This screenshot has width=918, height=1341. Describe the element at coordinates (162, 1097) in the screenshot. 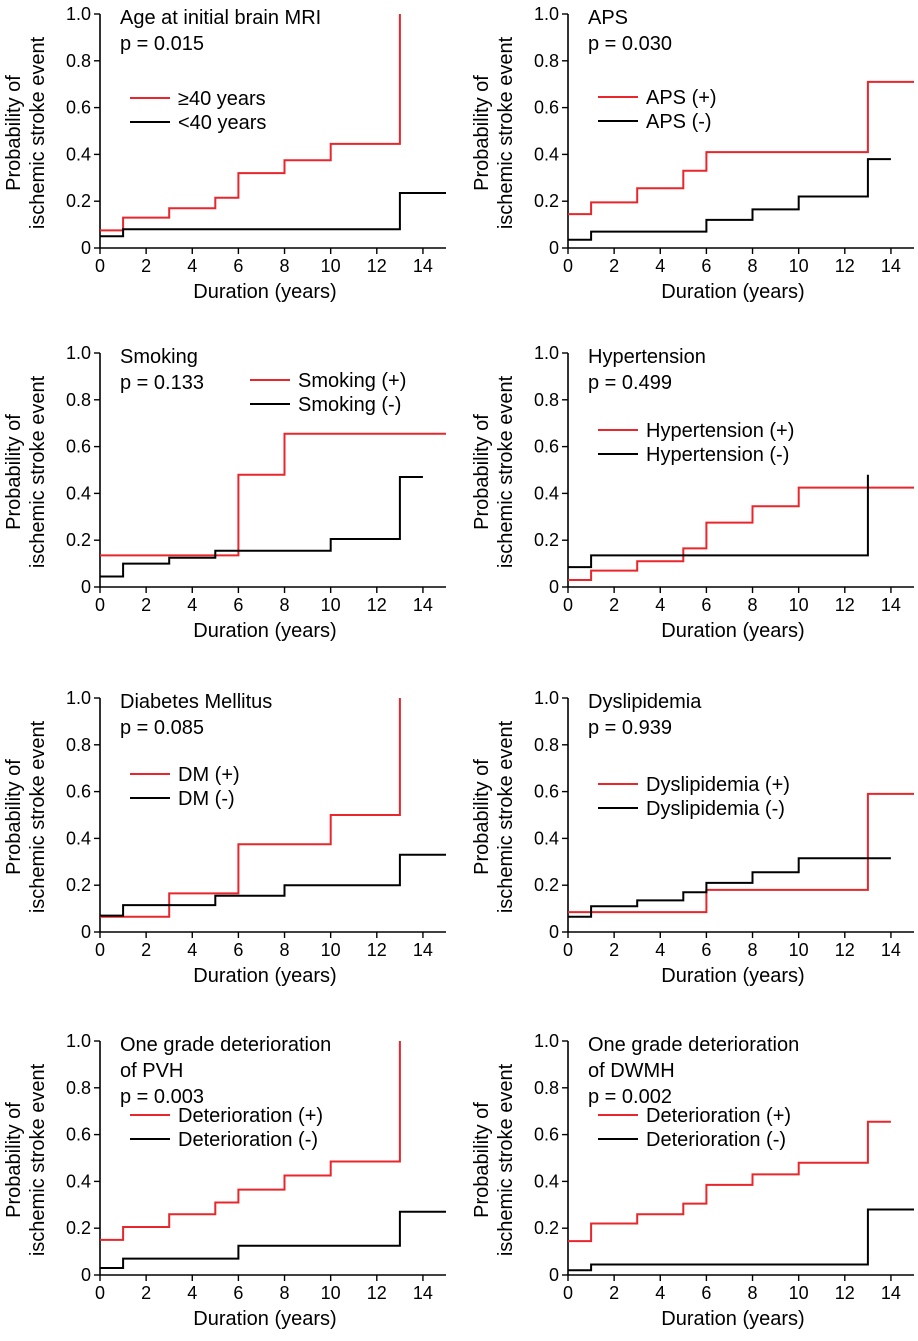

I see `p-value-label: p = 0.003` at that location.